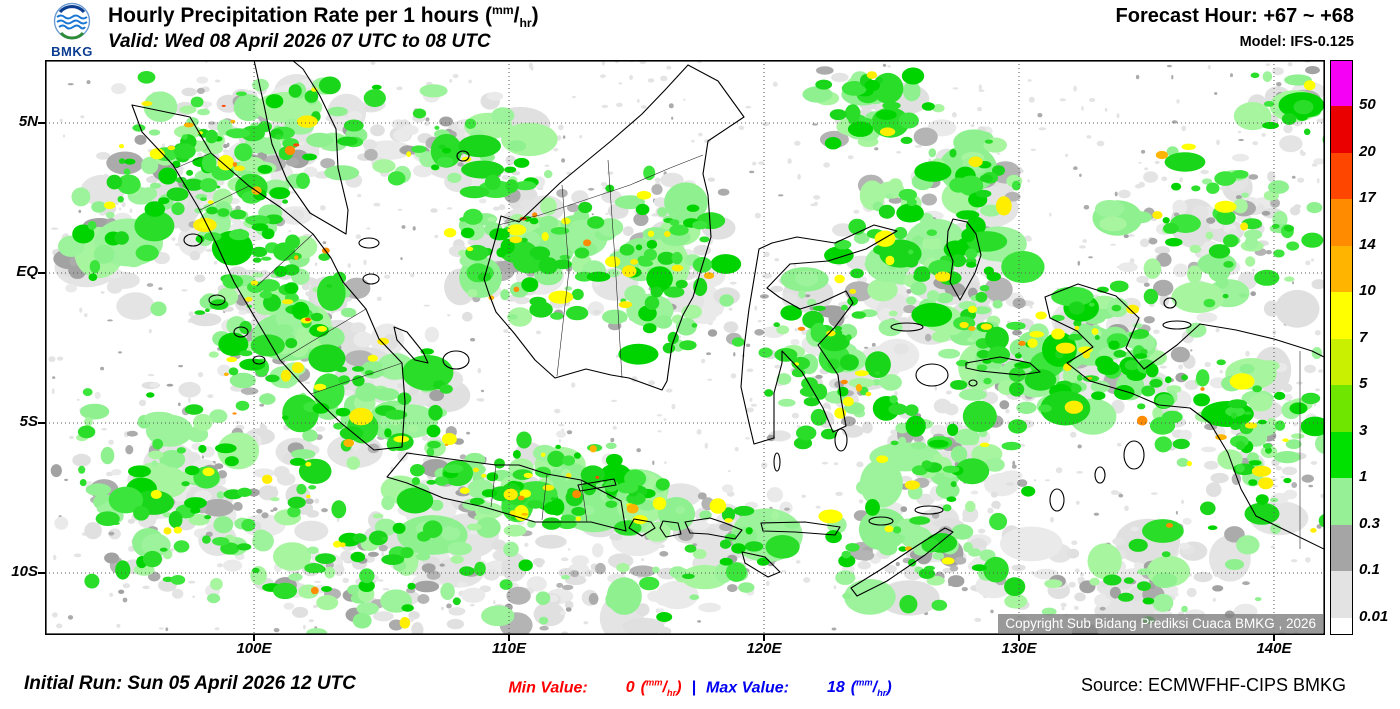  I want to click on colorbar-tick-label: 17, so click(1367, 197).